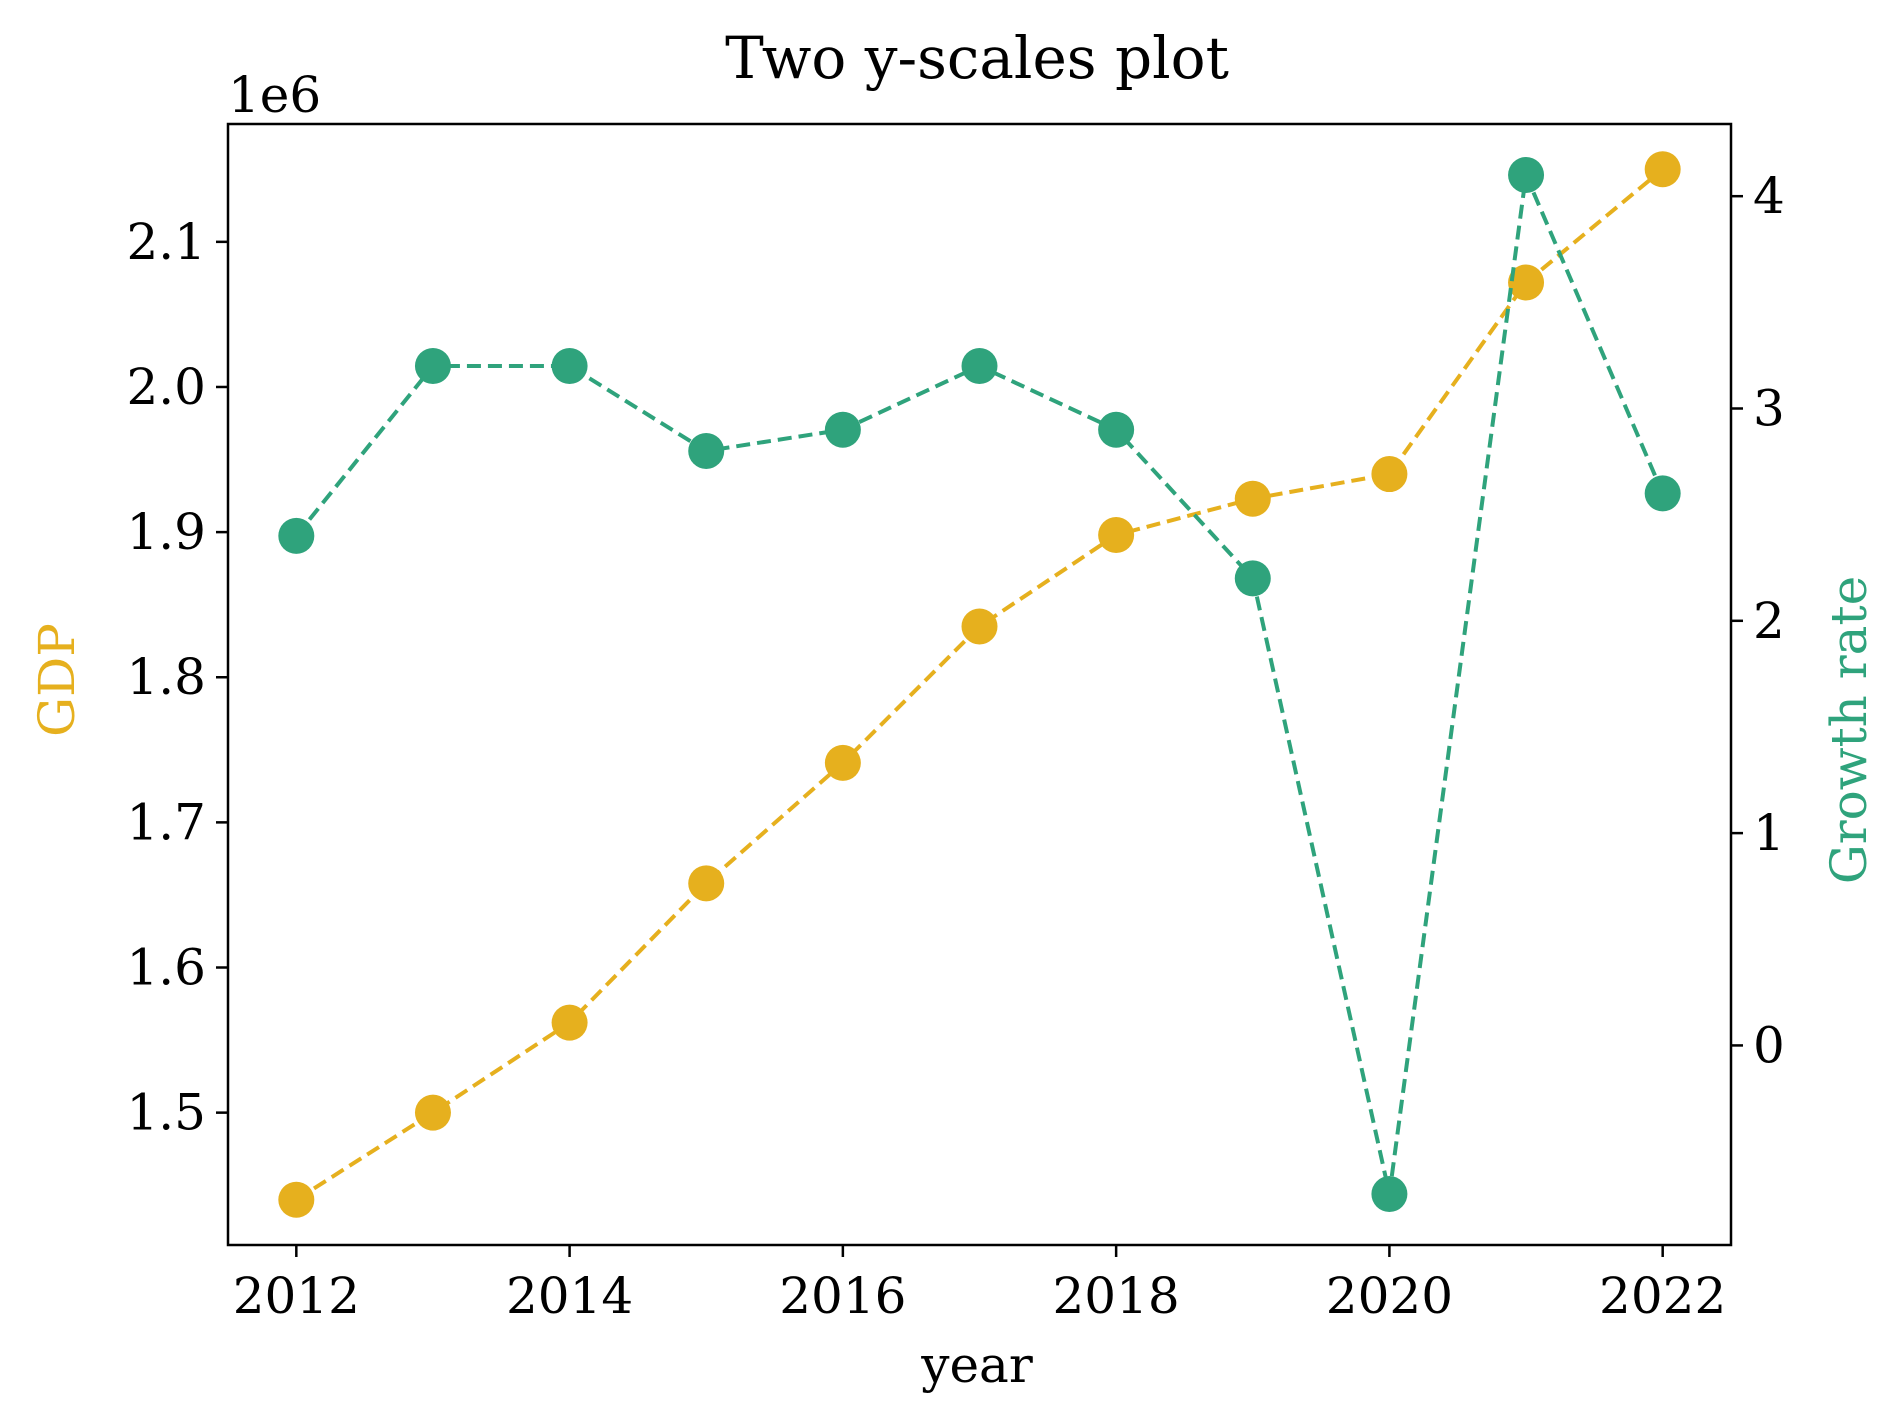 The width and height of the screenshot is (1881, 1420). I want to click on chart-title: Two y-scales plot, so click(977, 58).